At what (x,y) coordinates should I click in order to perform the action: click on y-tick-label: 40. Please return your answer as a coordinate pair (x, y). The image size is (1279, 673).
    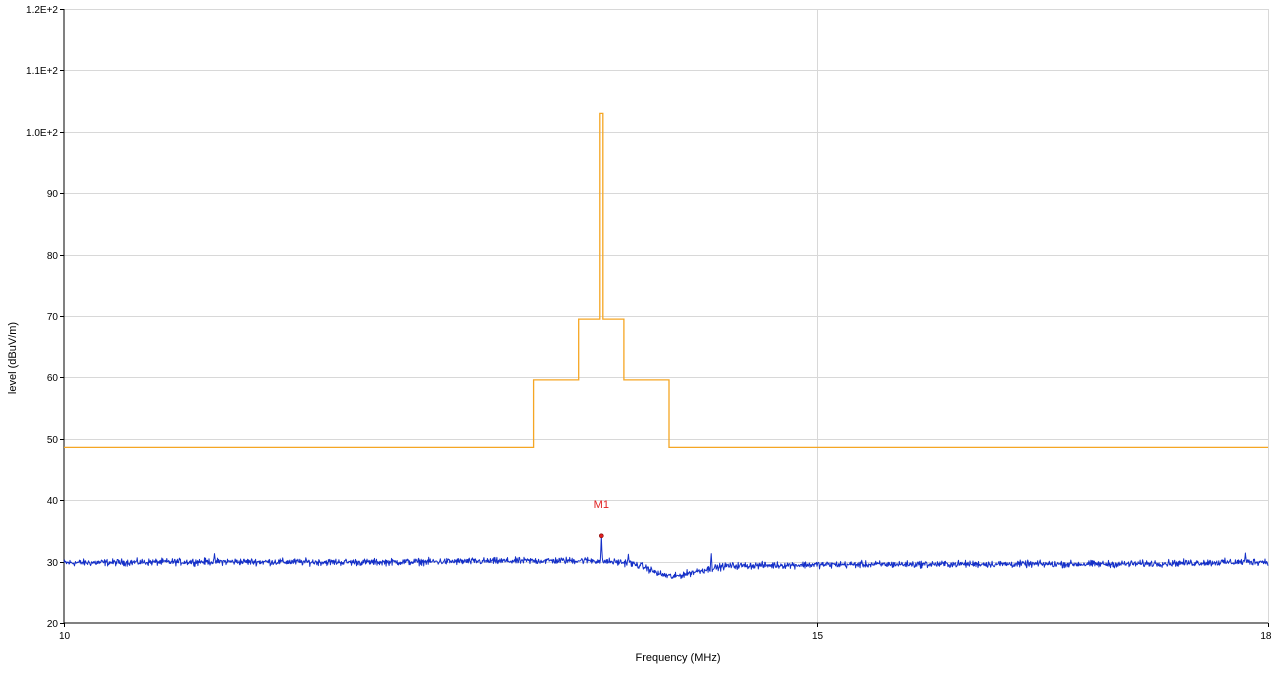
    Looking at the image, I should click on (53, 501).